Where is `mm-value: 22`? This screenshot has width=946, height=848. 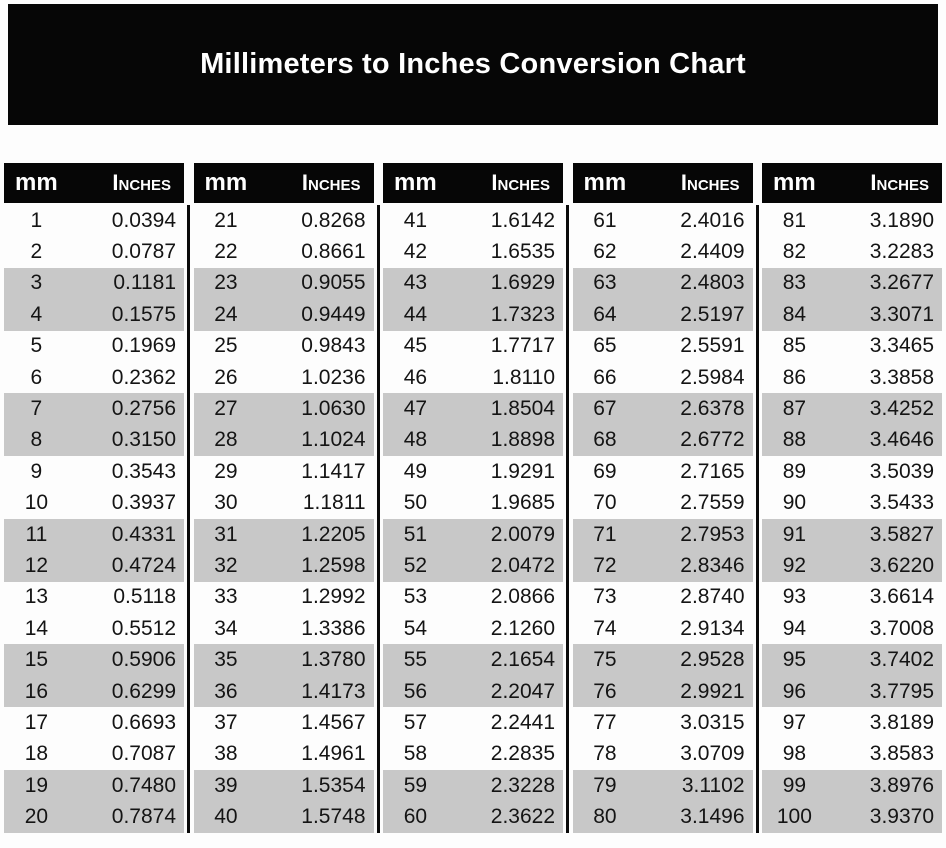
mm-value: 22 is located at coordinates (226, 252).